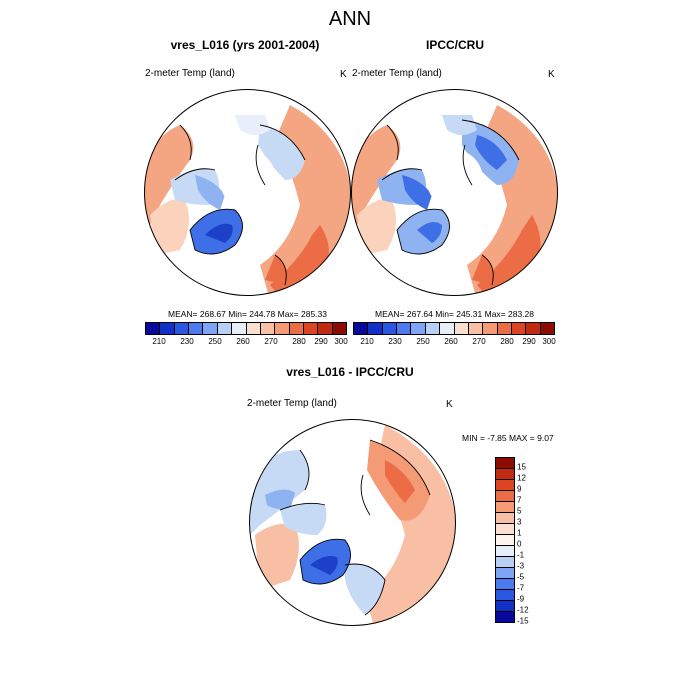 The height and width of the screenshot is (700, 700). What do you see at coordinates (521, 467) in the screenshot?
I see `colorbar-tick: 15` at bounding box center [521, 467].